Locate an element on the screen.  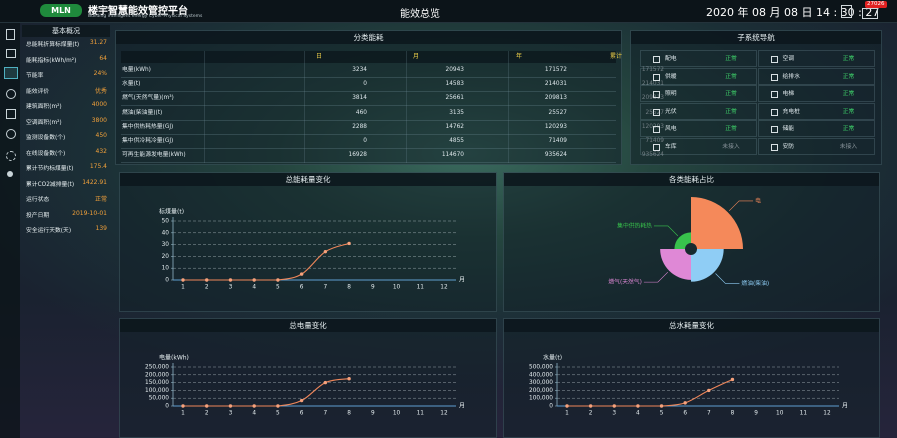
subsystem-status: 未接入 is located at coordinates (731, 146).